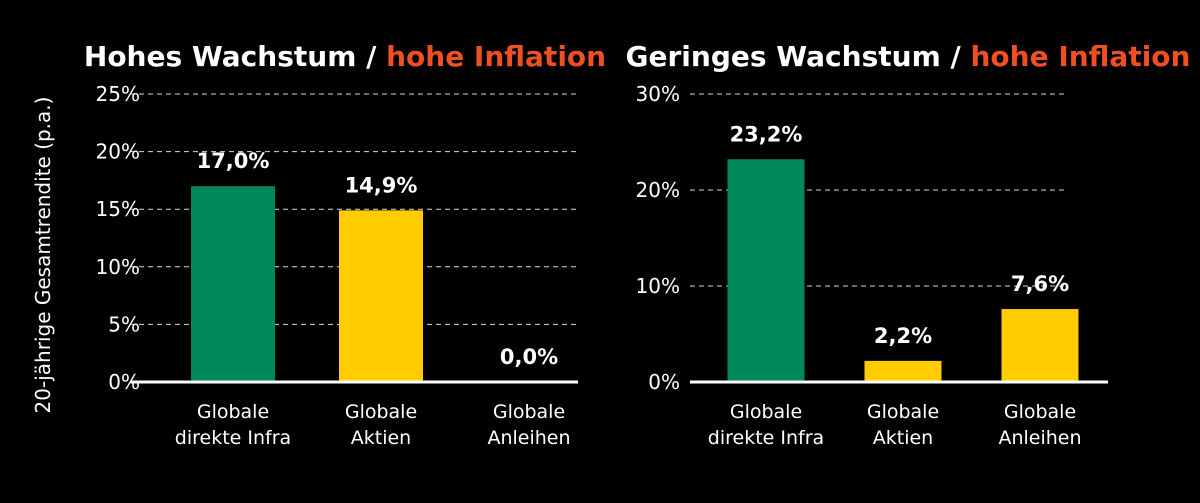  What do you see at coordinates (658, 94) in the screenshot?
I see `y-tick-label: 30%` at bounding box center [658, 94].